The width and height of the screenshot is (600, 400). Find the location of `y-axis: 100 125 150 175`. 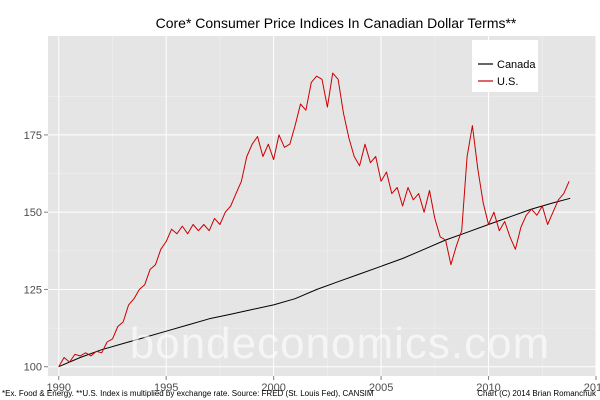

y-axis: 100 125 150 175 is located at coordinates (36, 252).